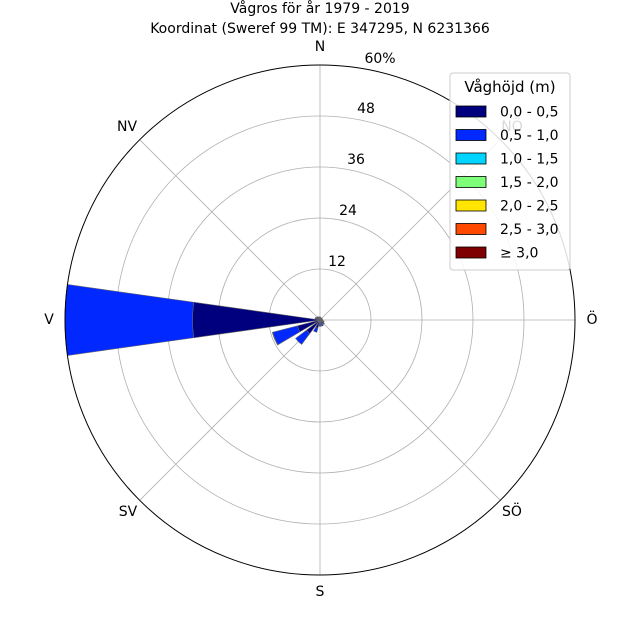 The width and height of the screenshot is (640, 644). What do you see at coordinates (348, 211) in the screenshot?
I see `radial-tick-label: 24` at bounding box center [348, 211].